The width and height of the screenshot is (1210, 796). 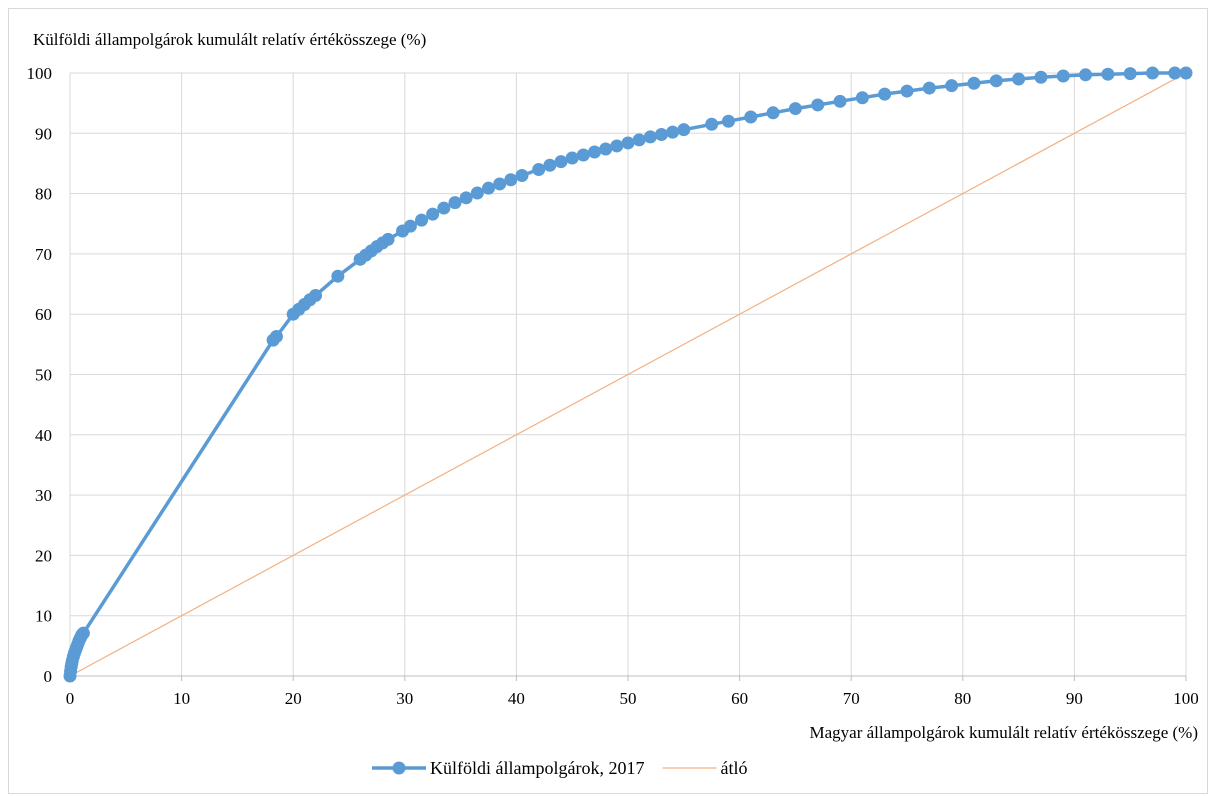 What do you see at coordinates (43, 133) in the screenshot?
I see `y-tick-label-9: 90` at bounding box center [43, 133].